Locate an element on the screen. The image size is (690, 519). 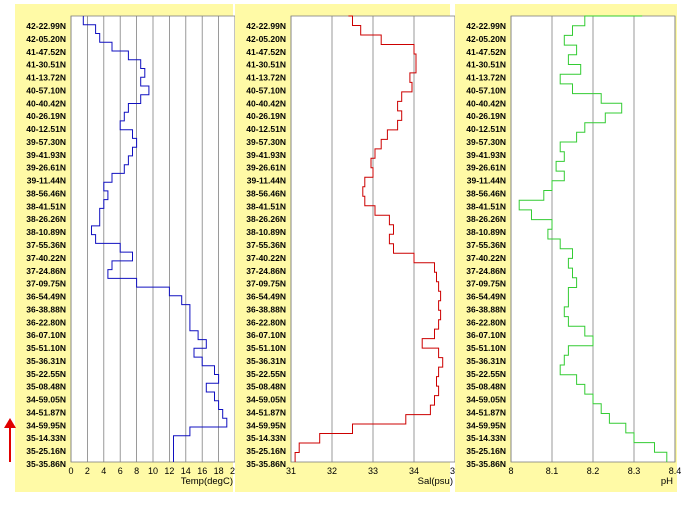
x-tick-label: 8.1 is located at coordinates (552, 471).